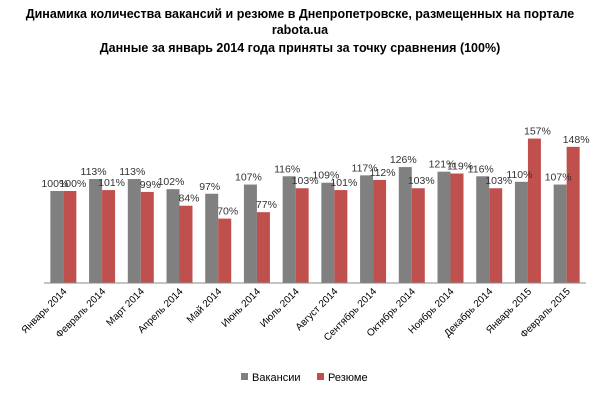 The width and height of the screenshot is (600, 400). Describe the element at coordinates (383, 173) in the screenshot. I see `data-label-resumes: 112%` at that location.